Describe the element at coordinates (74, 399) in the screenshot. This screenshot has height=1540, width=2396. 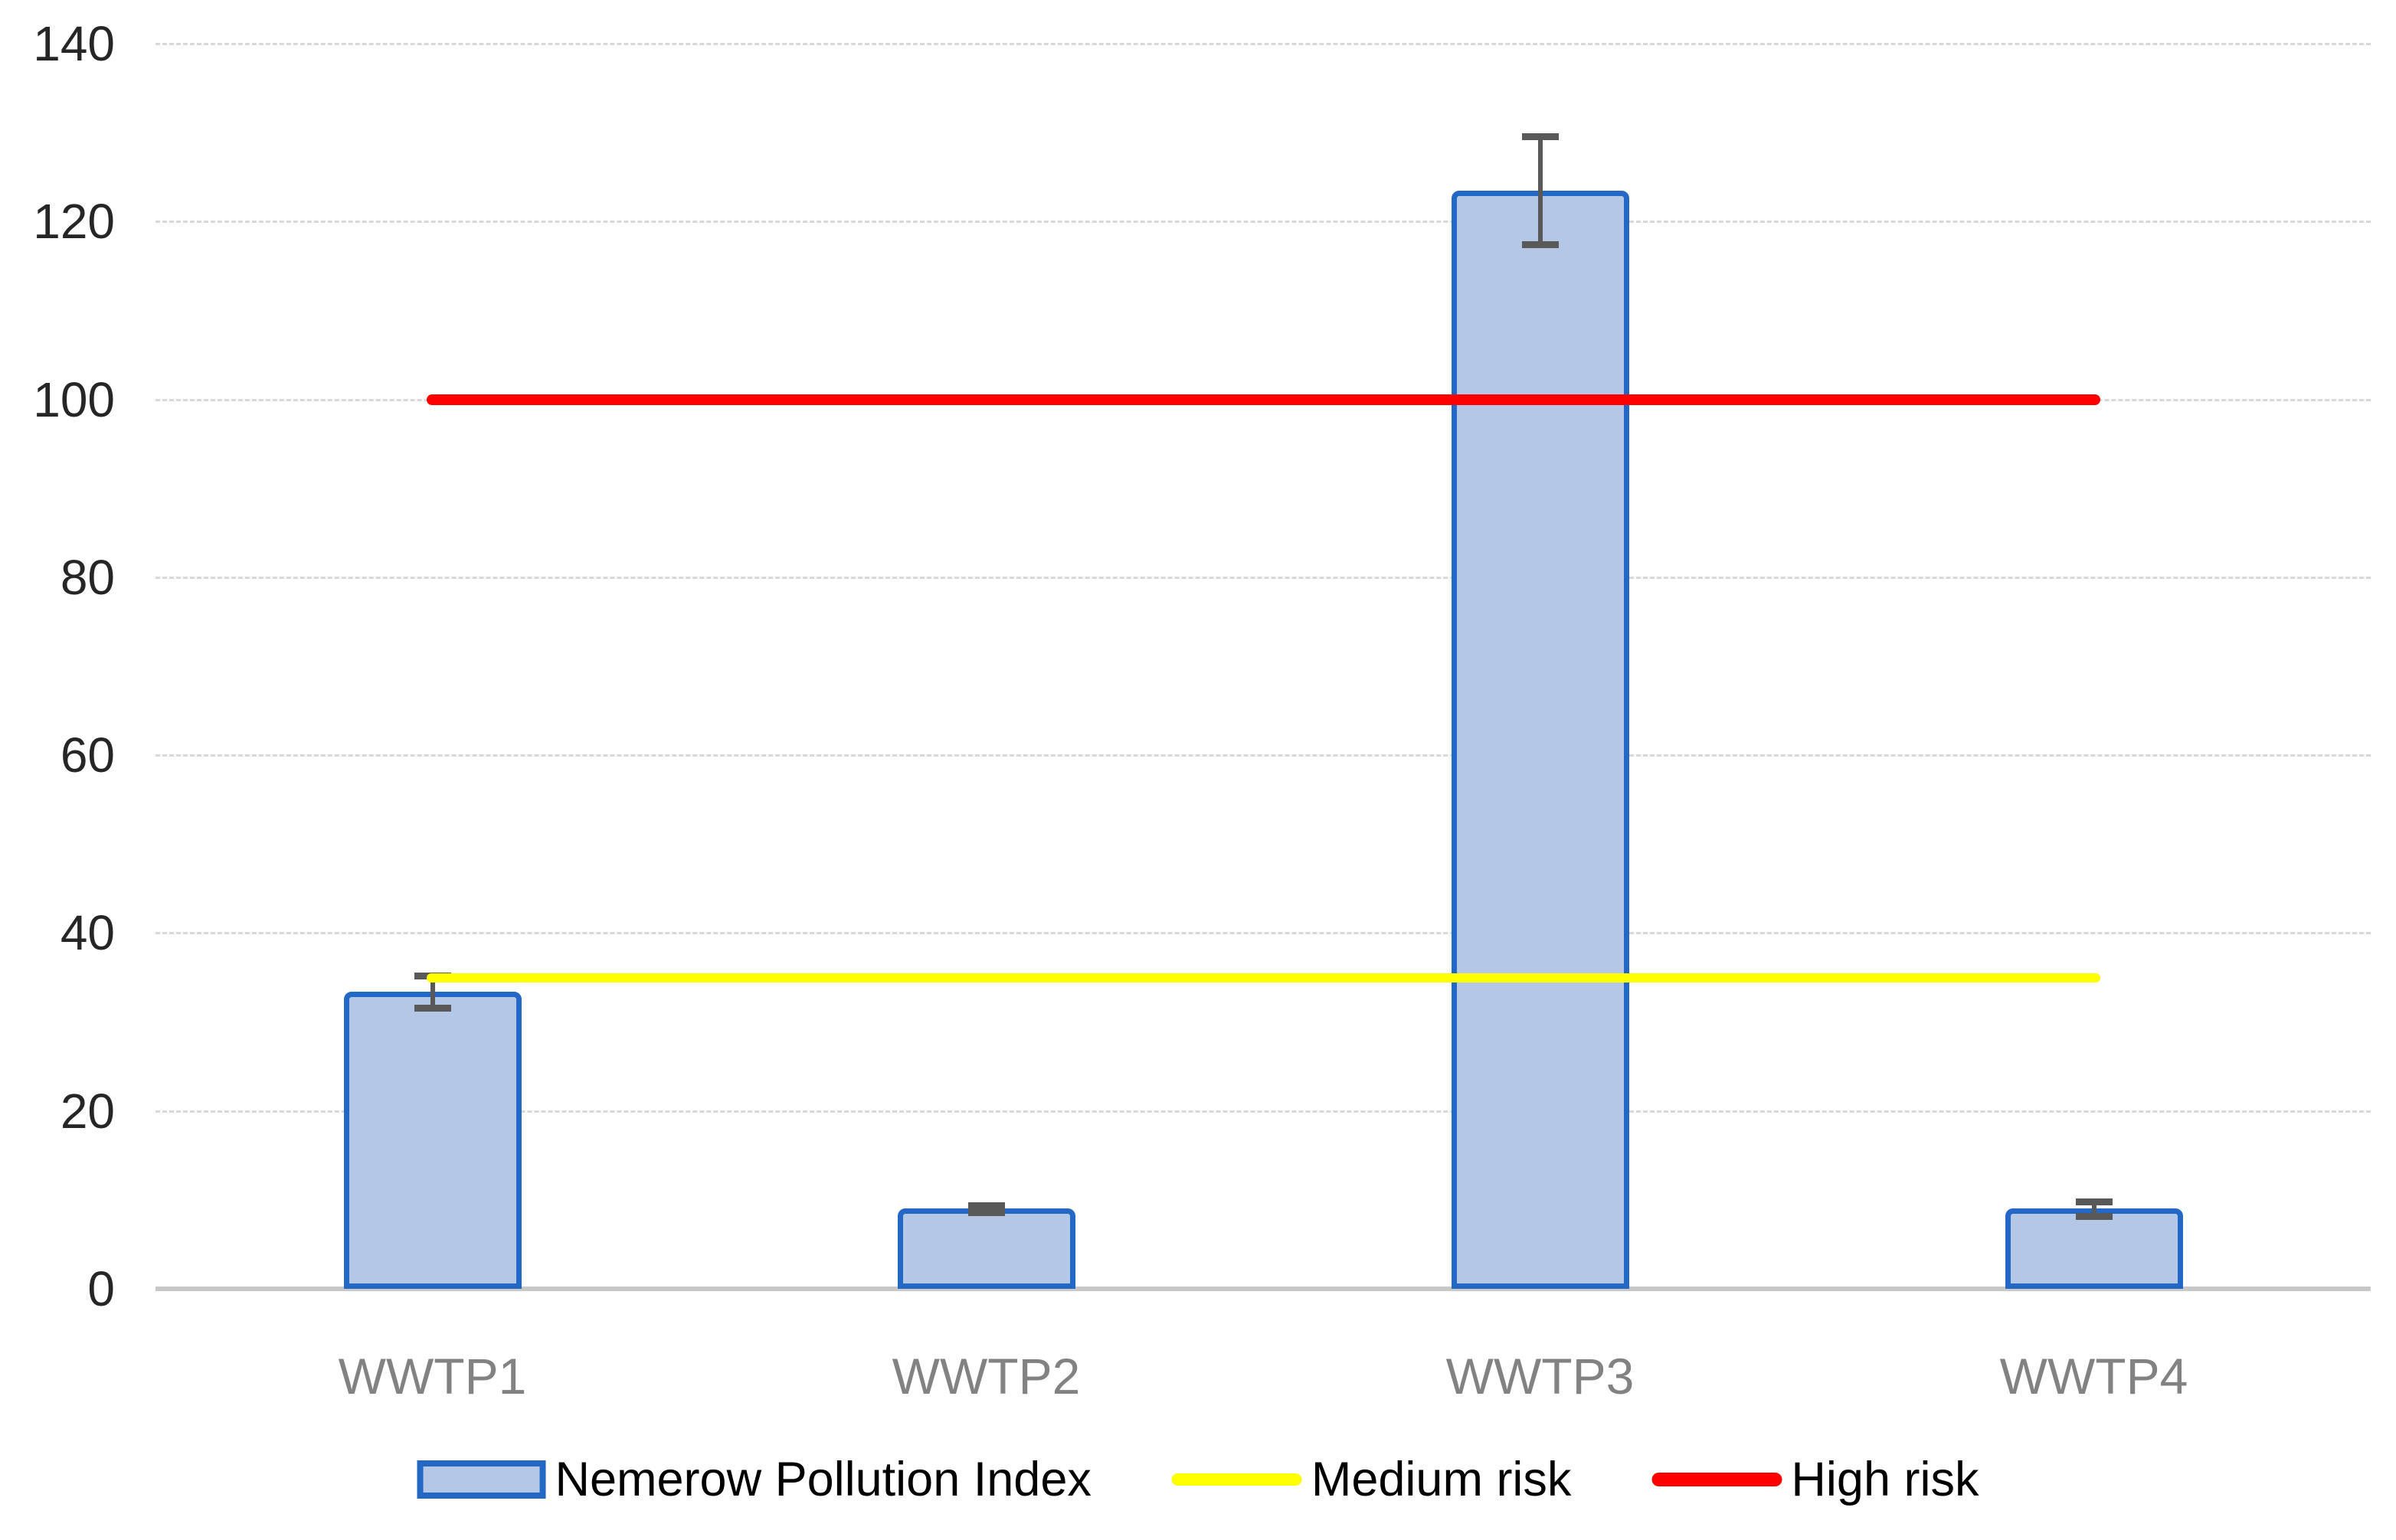
I see `y-tick-label-100: 100` at that location.